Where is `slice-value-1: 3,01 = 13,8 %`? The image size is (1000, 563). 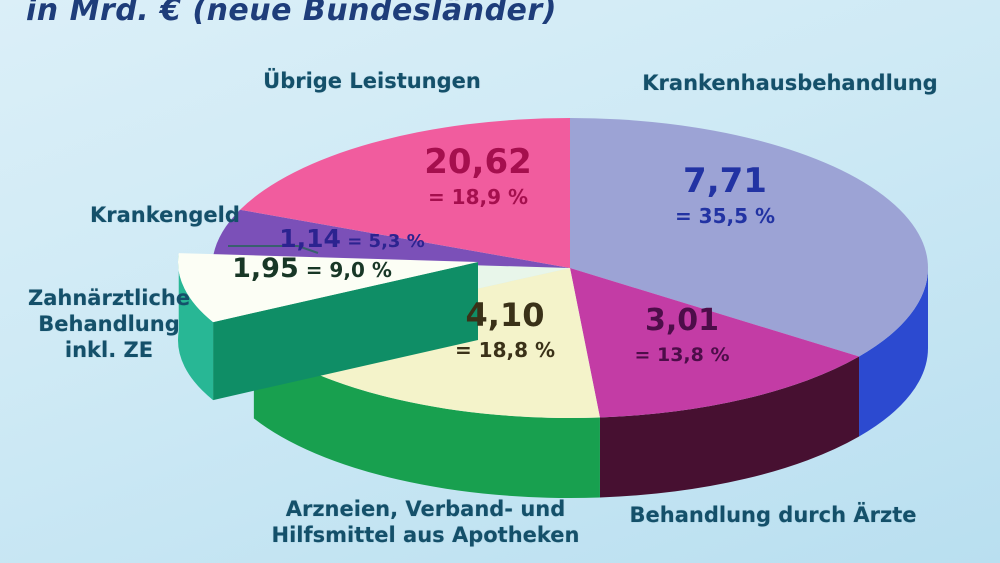 slice-value-1: 3,01 = 13,8 % is located at coordinates (681, 334).